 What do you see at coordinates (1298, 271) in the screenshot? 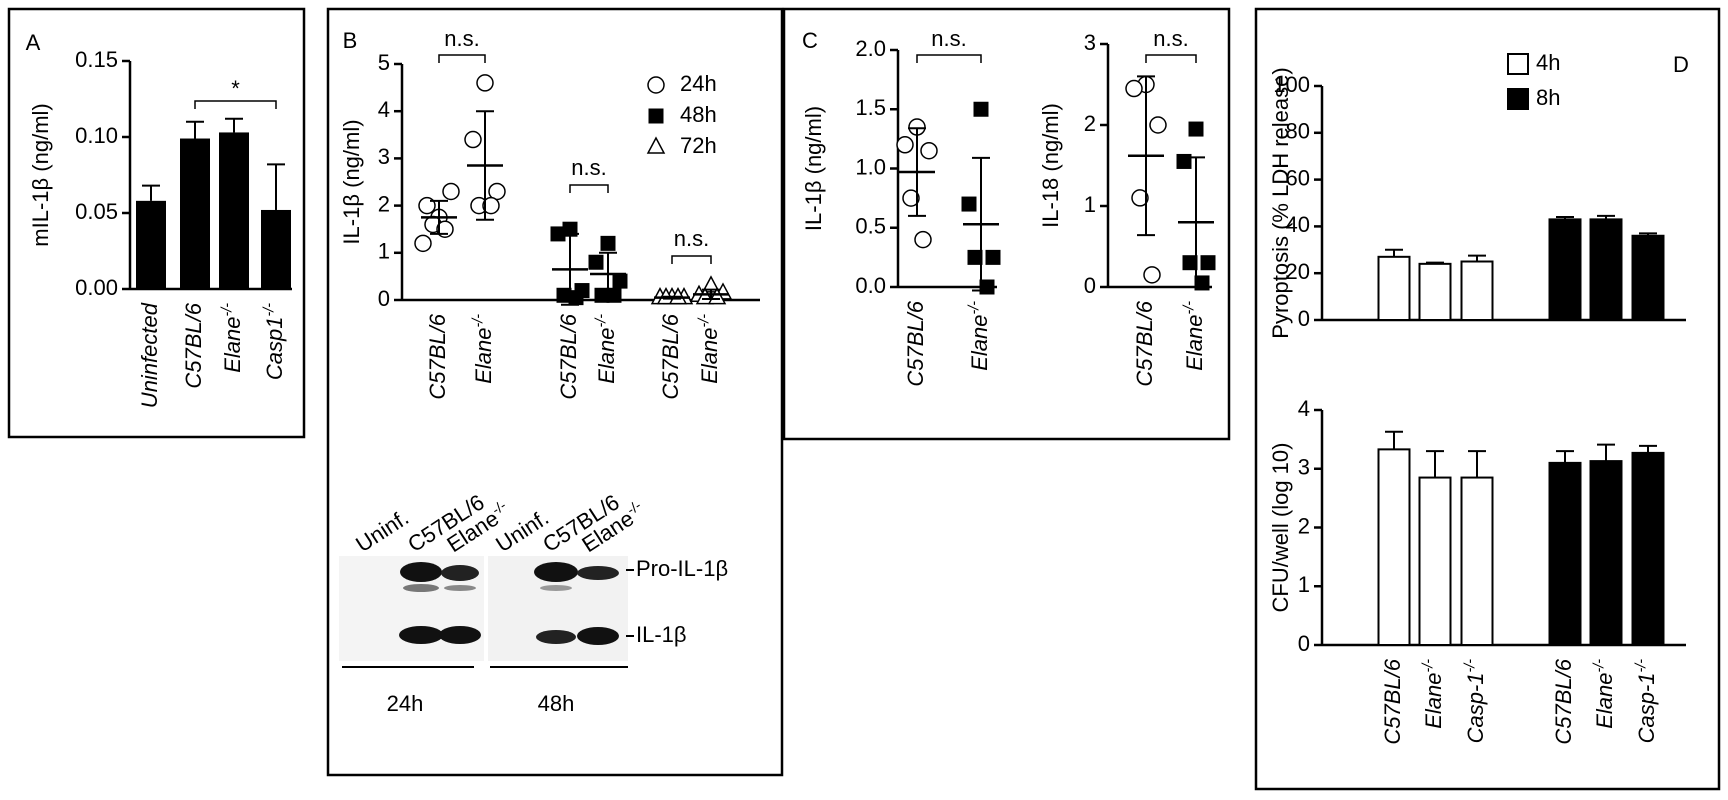
I see `y-tick-label: 20` at bounding box center [1298, 271].